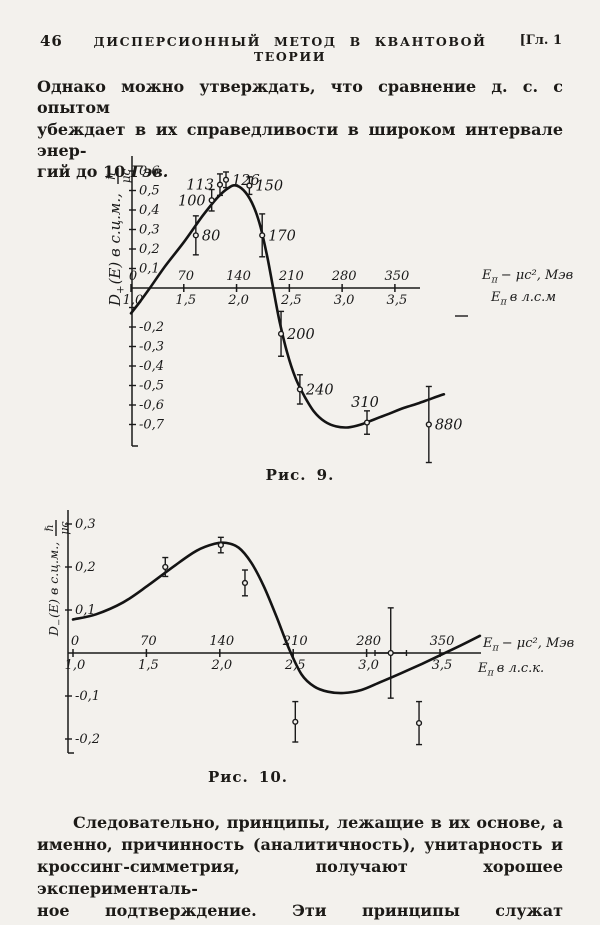 The width and height of the screenshot is (600, 925). Describe the element at coordinates (116, 250) in the screenshot. I see `svg-text: D+(E) в с.ц.м.,` at that location.